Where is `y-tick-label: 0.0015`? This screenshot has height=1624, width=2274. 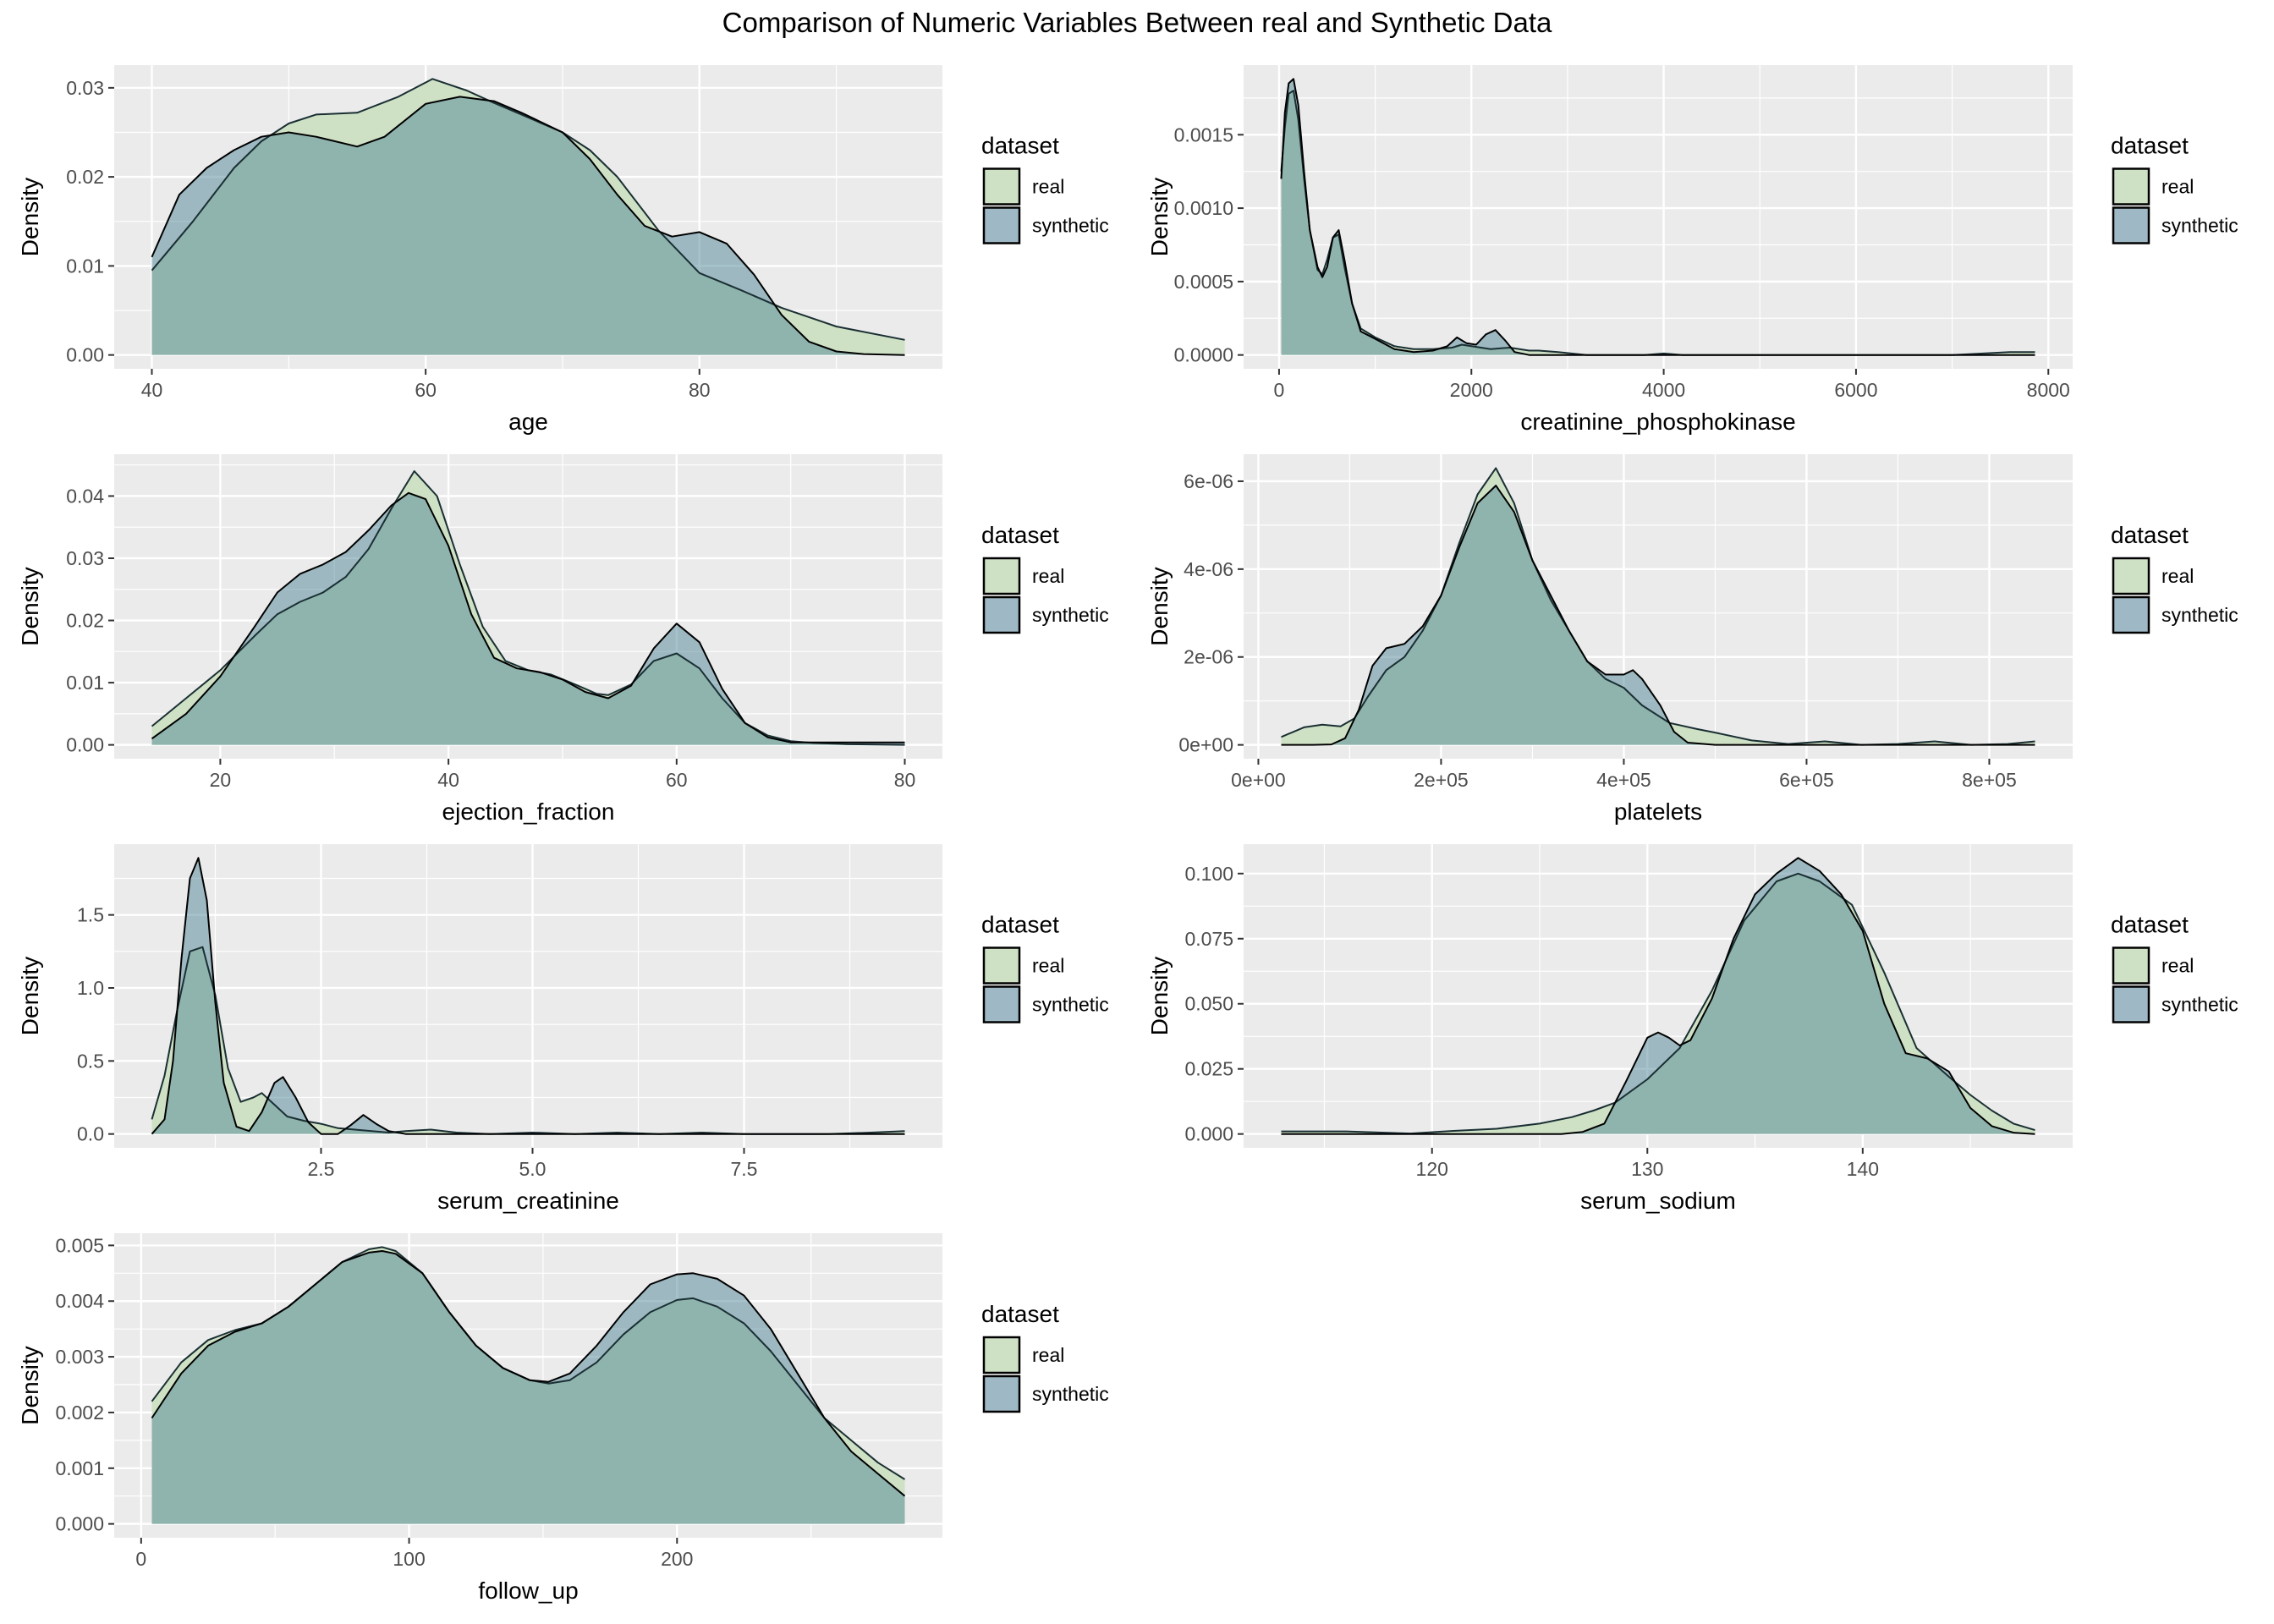 y-tick-label: 0.0015 is located at coordinates (1203, 134).